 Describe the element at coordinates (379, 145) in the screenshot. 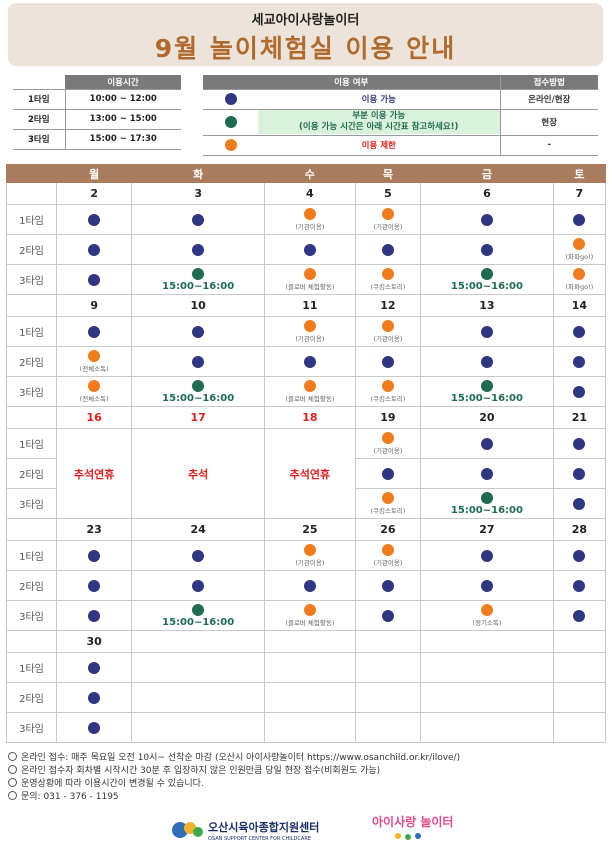

I see `legend-limited-label: 이용 제한` at that location.